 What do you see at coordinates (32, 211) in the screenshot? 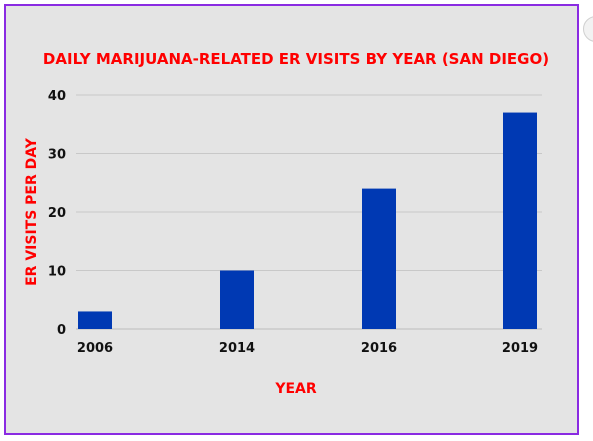
I see `y-axis-label: ER VISITS PER DAY` at bounding box center [32, 211].